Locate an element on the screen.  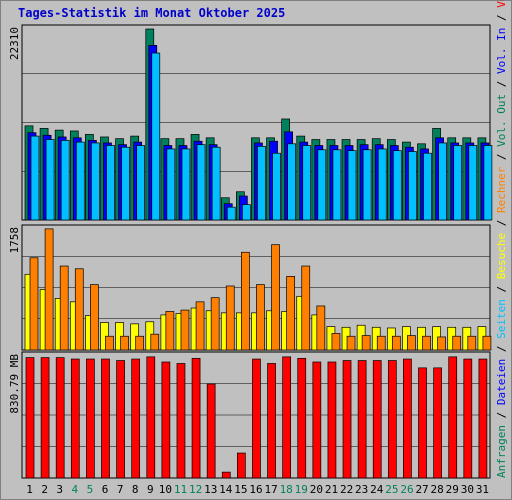
x-tick-label: 30 is located at coordinates (467, 489).